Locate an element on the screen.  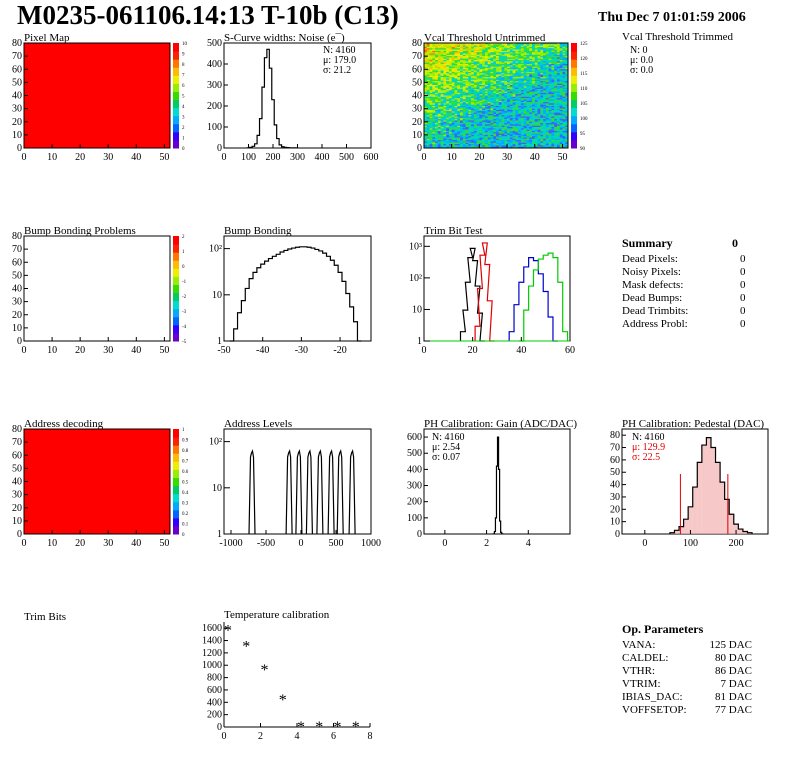
panel-title: Trim Bits is located at coordinates (45, 617).